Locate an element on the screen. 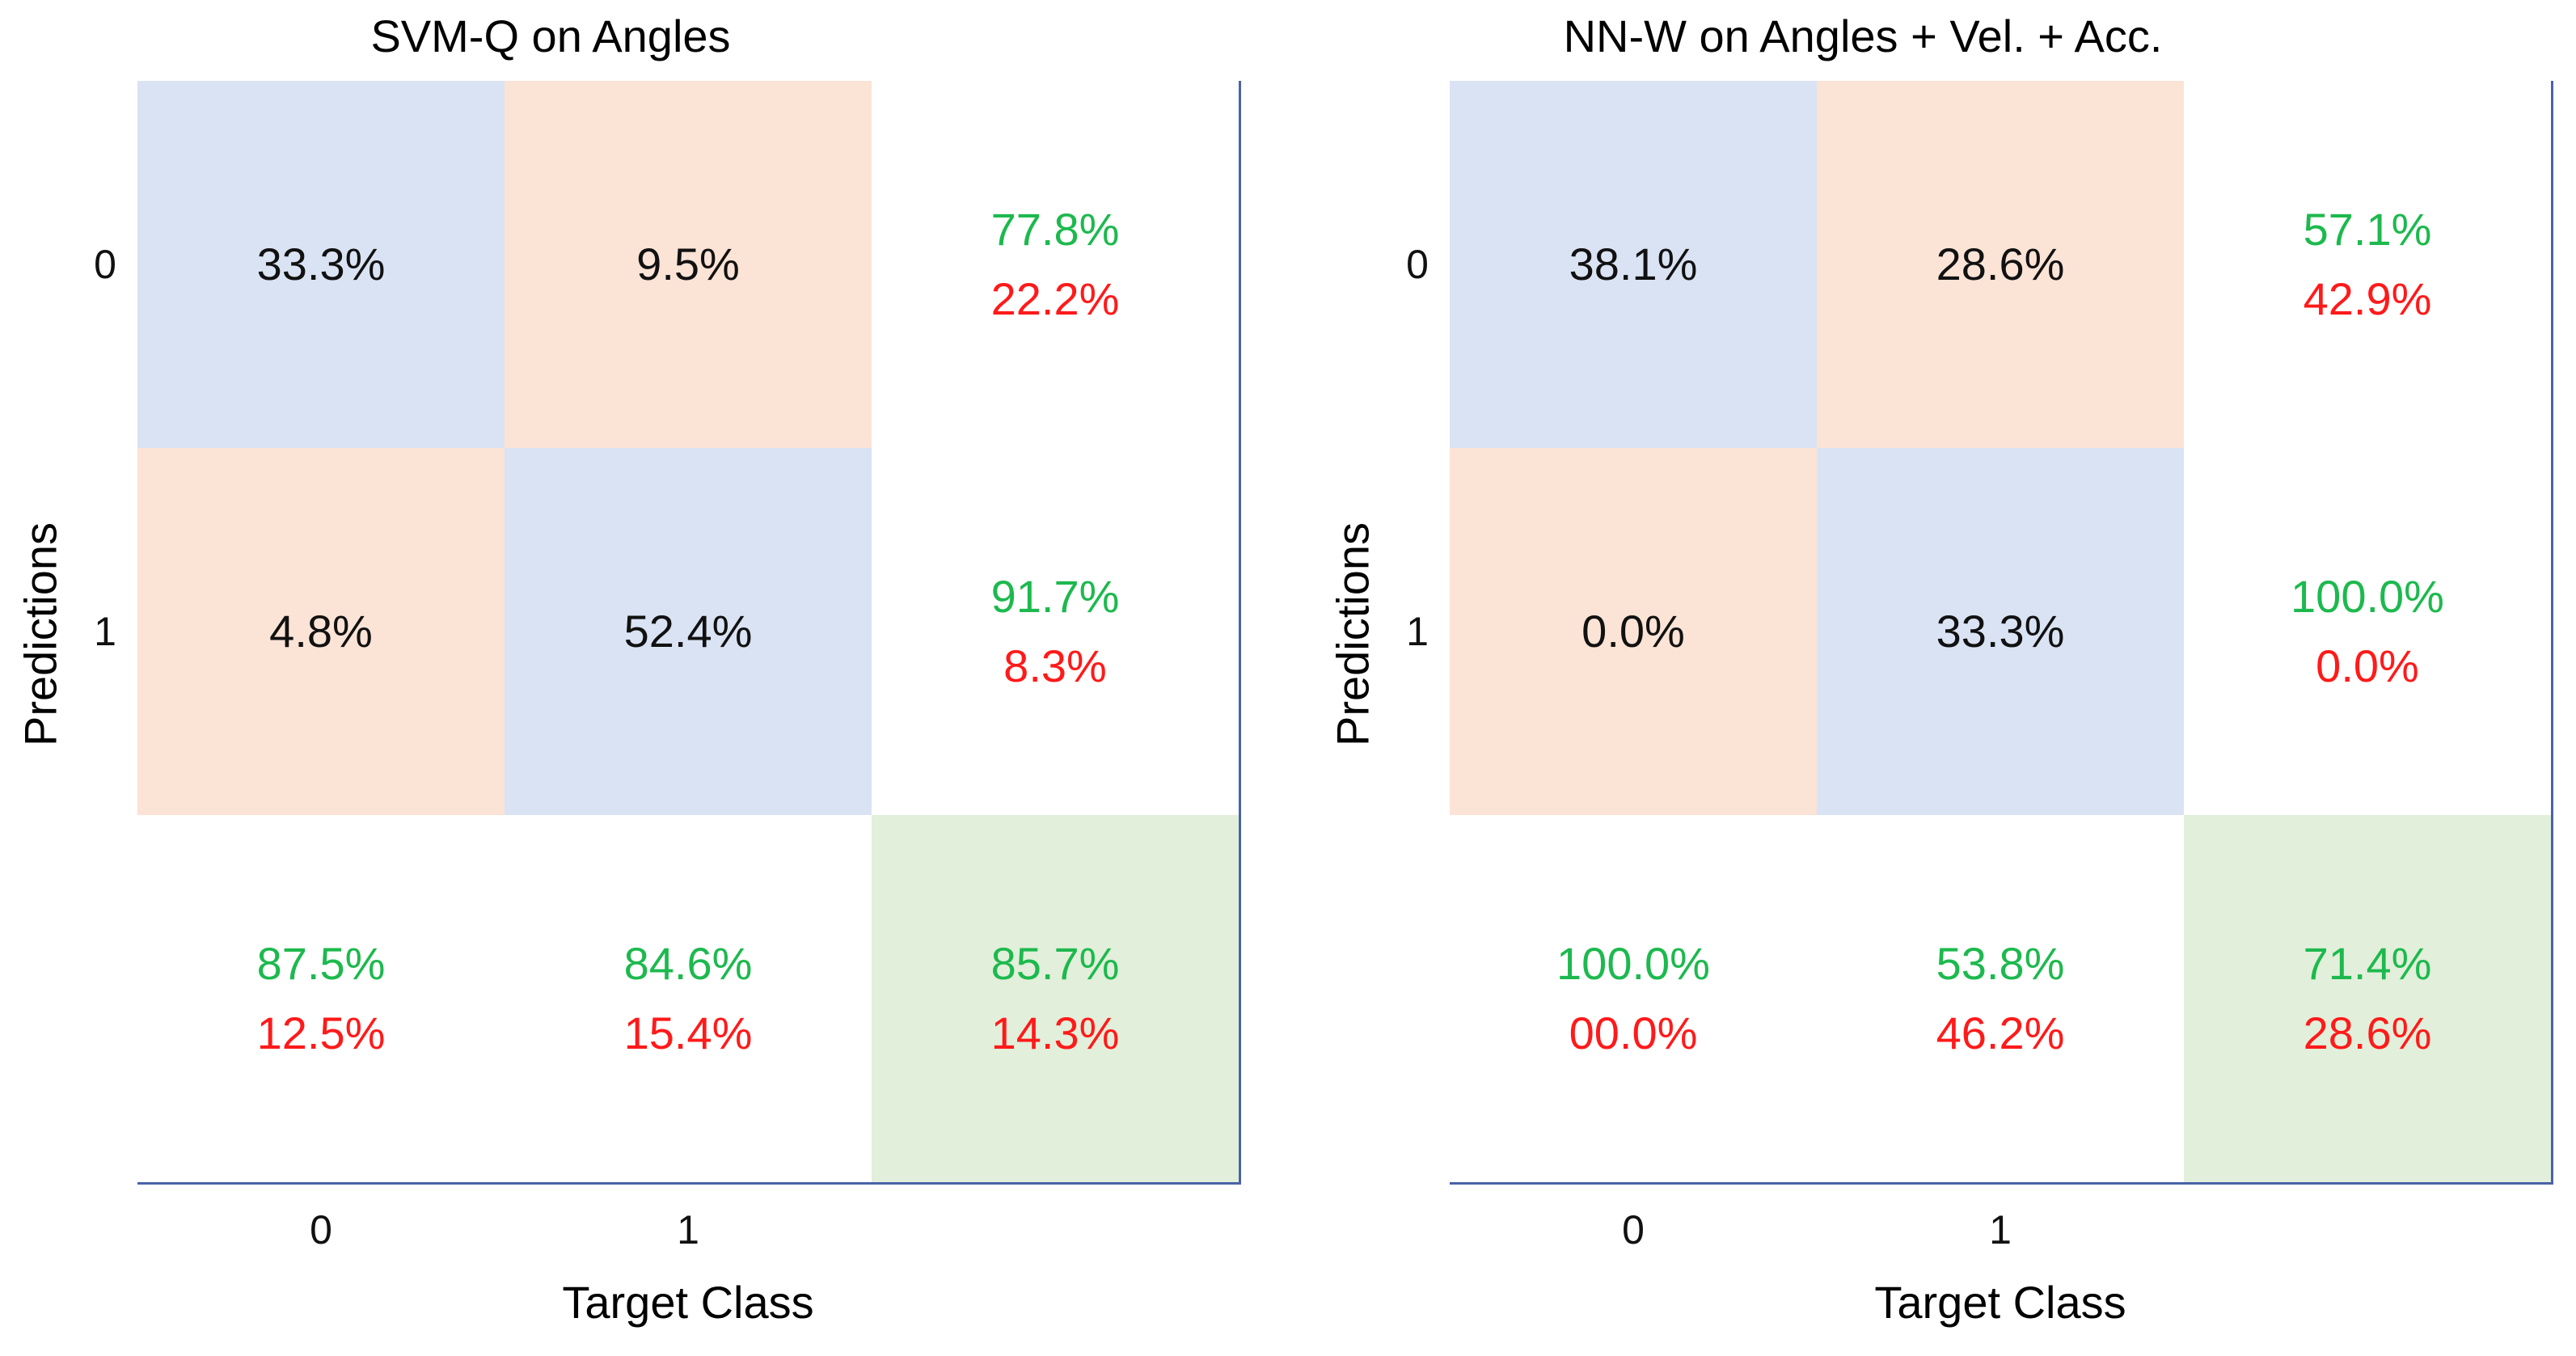  matrix-cell-summary: 100.0% 00.0% is located at coordinates (1634, 1000).